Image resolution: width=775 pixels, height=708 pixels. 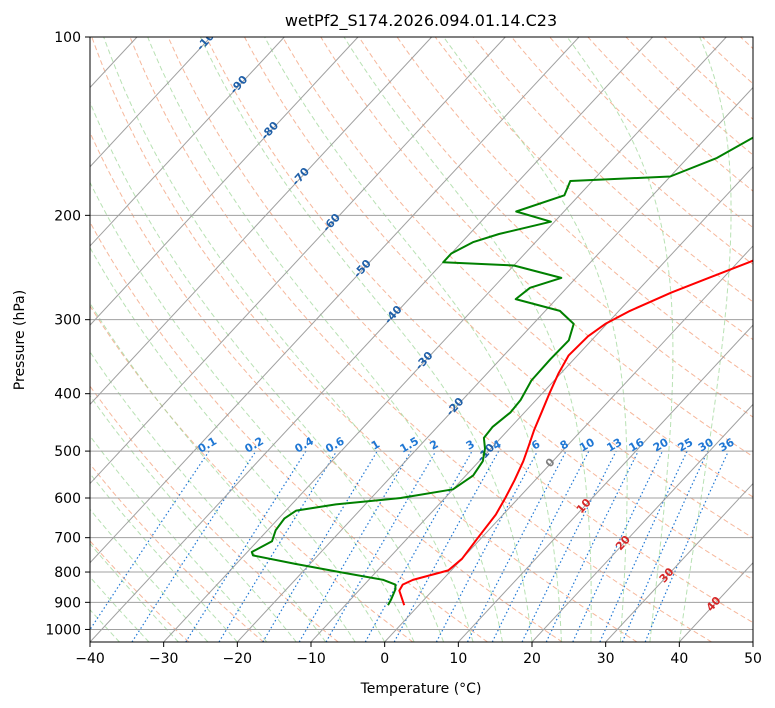 What do you see at coordinates (90, 659) in the screenshot?
I see `x-tick-label: −40` at bounding box center [90, 659].